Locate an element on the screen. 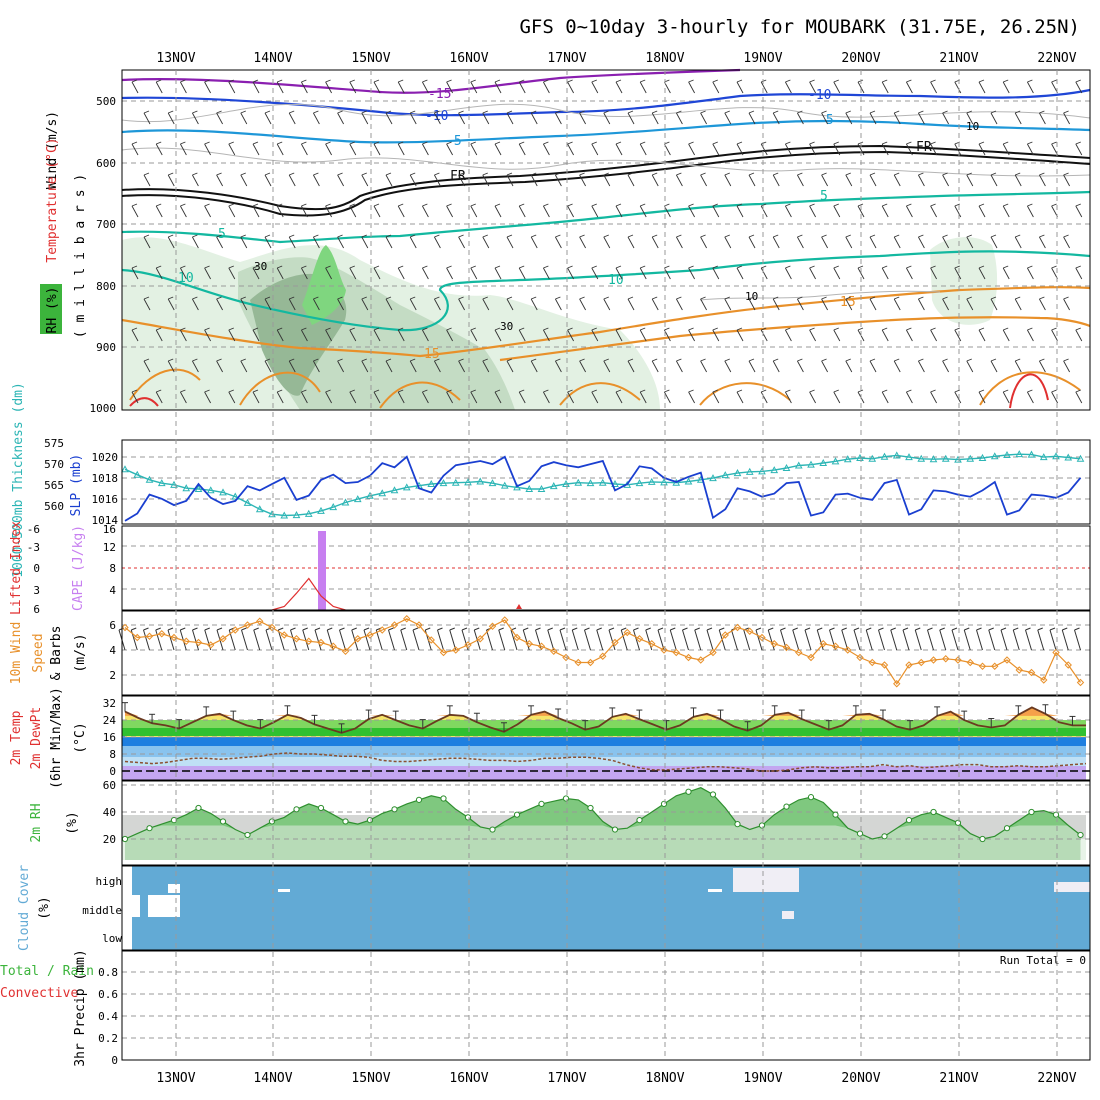 Image resolution: width=1100 pixels, height=1100 pixels. surface-wind-barb is located at coordinates (587, 640).